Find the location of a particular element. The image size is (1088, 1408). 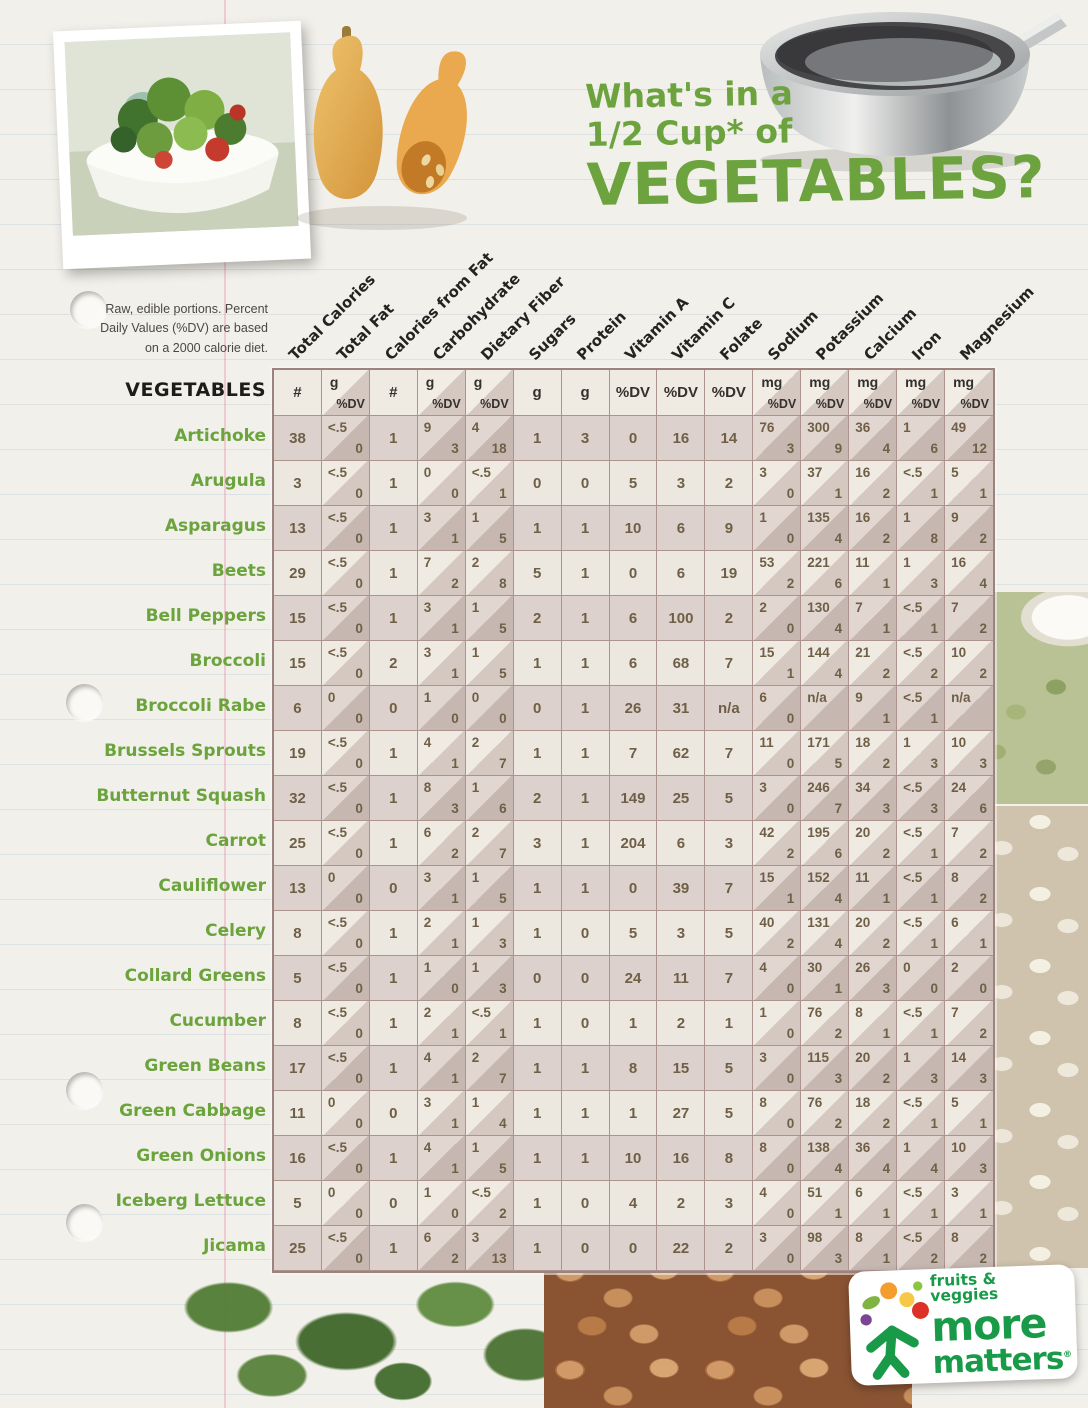

table-cell-broccoli-rabe-sugars: 0 is located at coordinates (537, 708).